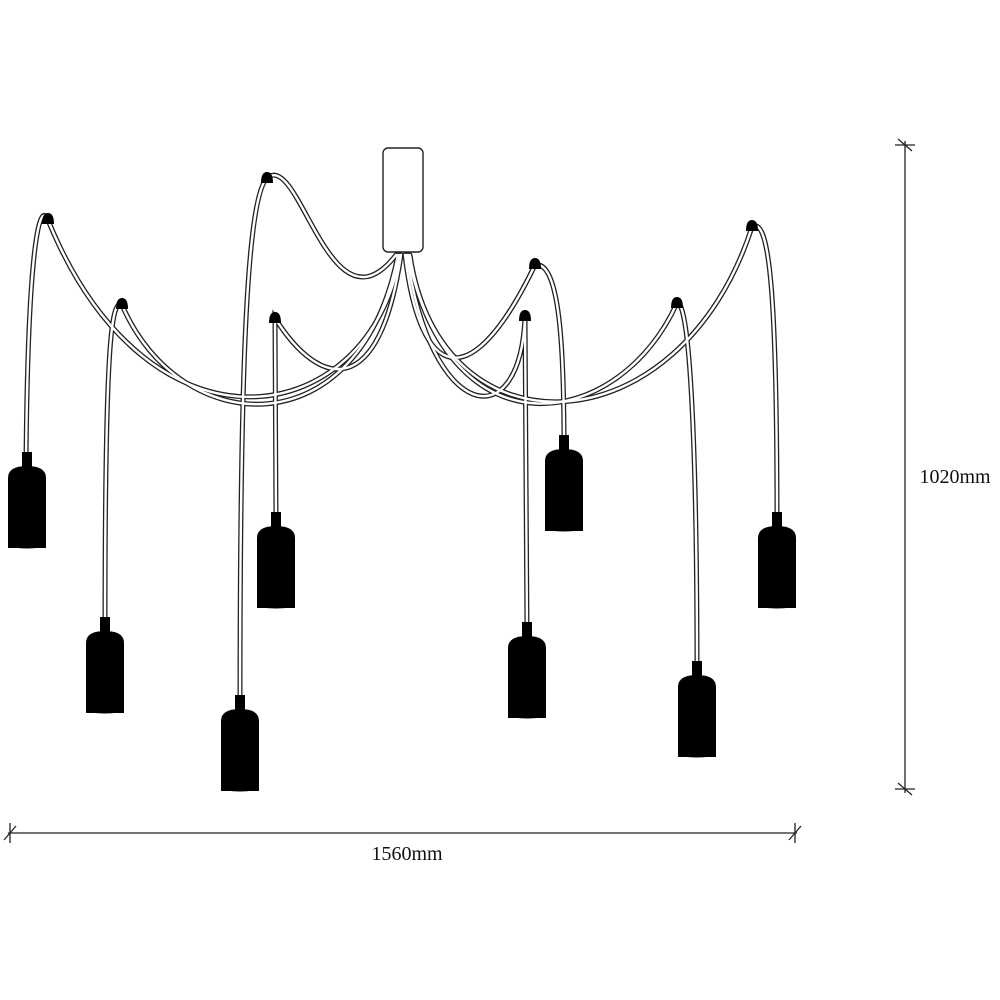  I want to click on height-dimension: 1020mm, so click(943, 467).